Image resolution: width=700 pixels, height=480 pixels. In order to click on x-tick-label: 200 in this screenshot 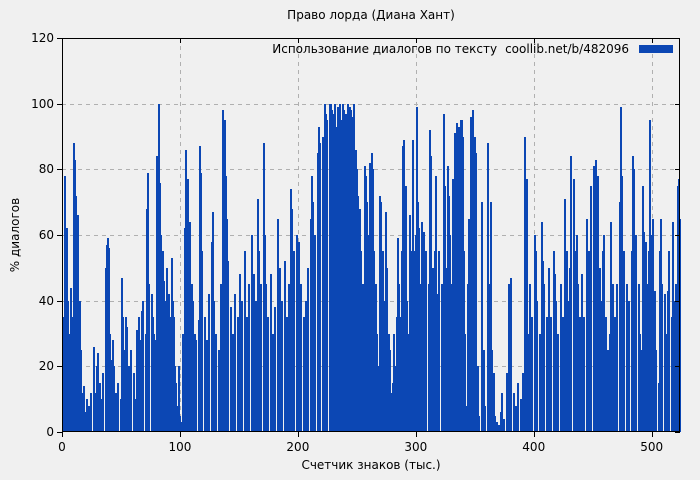, I will do `click(298, 447)`.